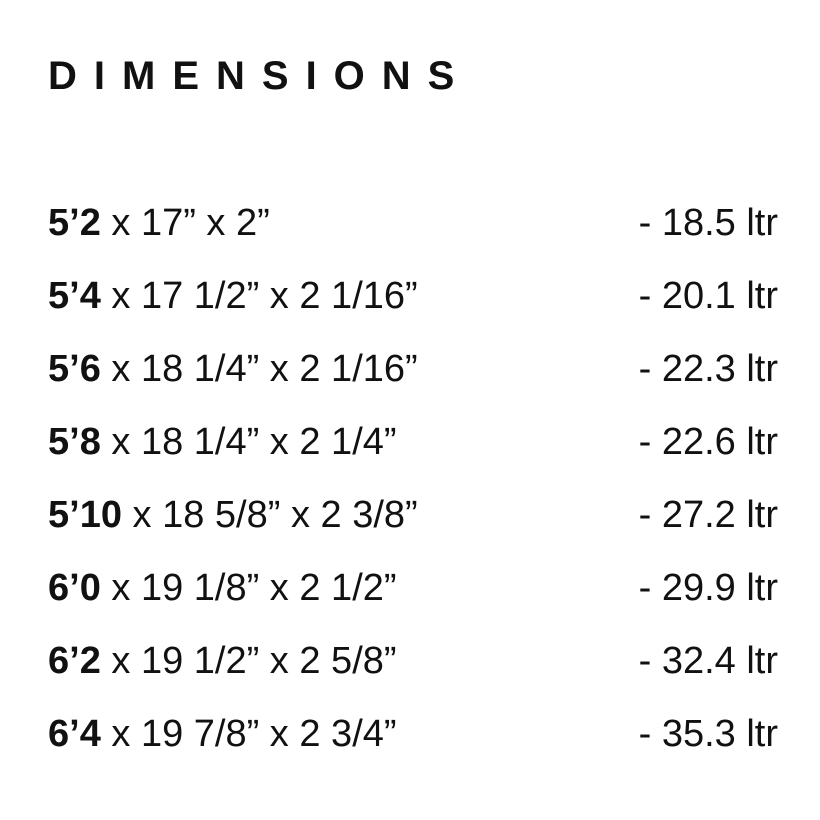 The width and height of the screenshot is (820, 820). Describe the element at coordinates (74, 587) in the screenshot. I see `length: 6’0` at that location.